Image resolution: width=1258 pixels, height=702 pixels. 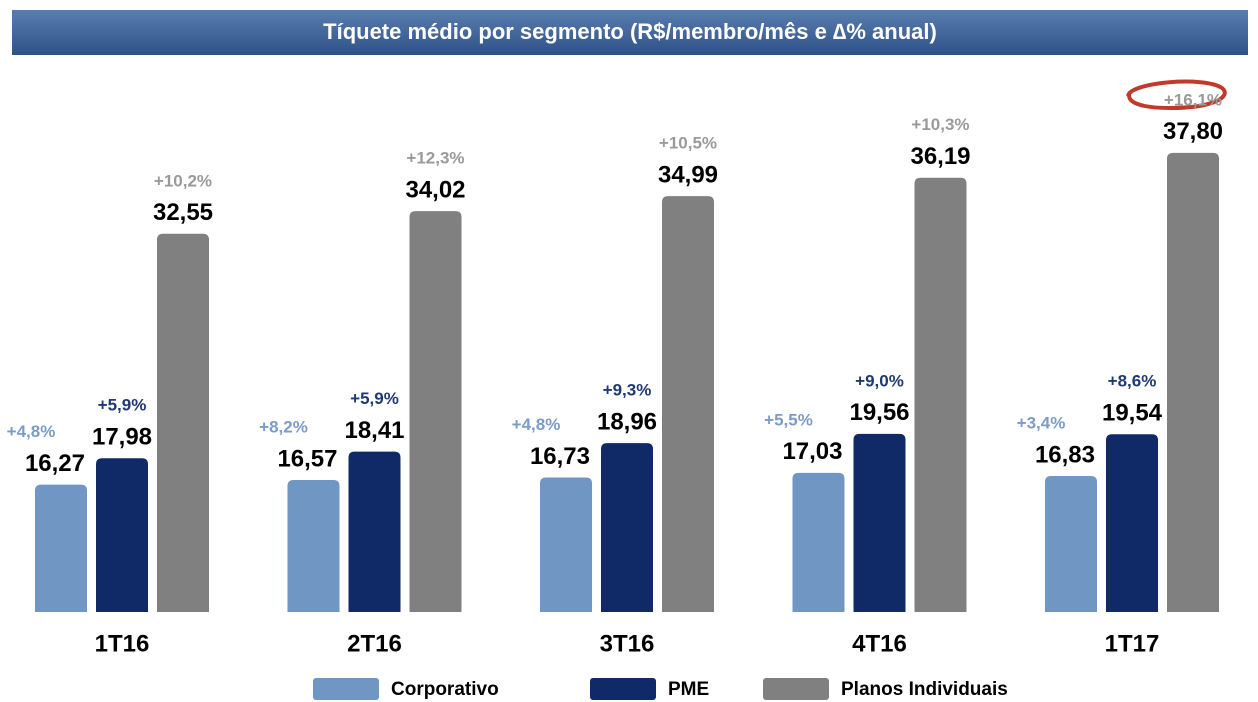 I want to click on title-banner, so click(x=630, y=32).